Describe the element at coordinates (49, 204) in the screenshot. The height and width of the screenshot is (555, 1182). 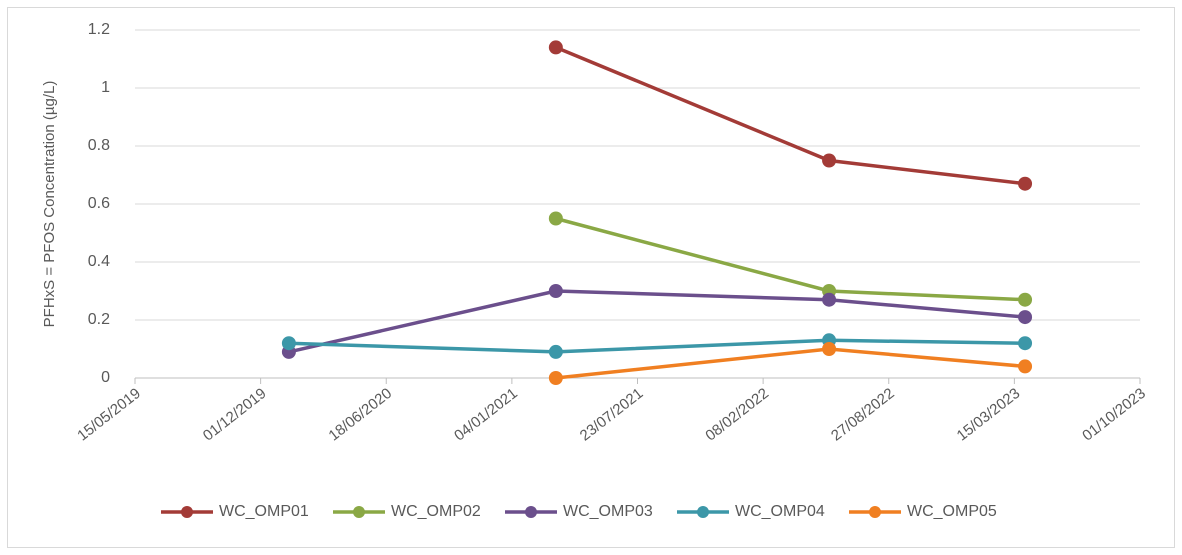
I see `y-axis-label: PFHxS = PFOS Concentration (µg/L)` at that location.